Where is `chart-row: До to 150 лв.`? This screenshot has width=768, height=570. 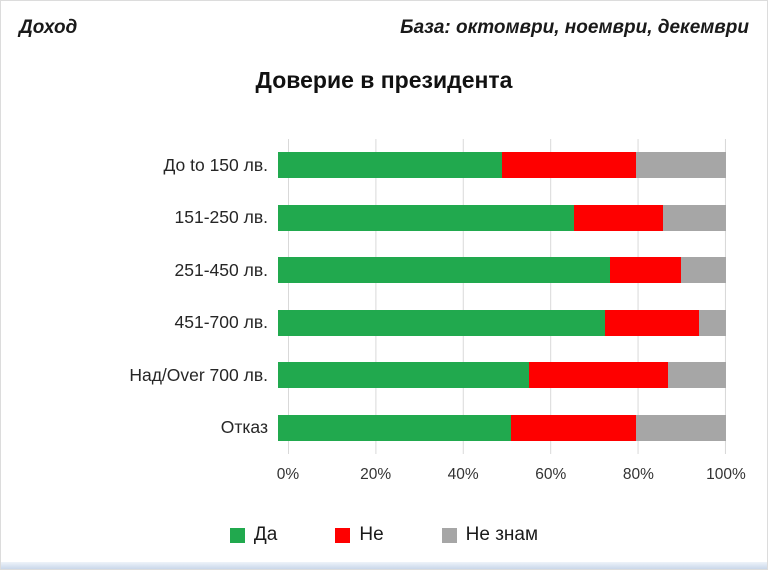 chart-row: До to 150 лв. is located at coordinates (384, 165).